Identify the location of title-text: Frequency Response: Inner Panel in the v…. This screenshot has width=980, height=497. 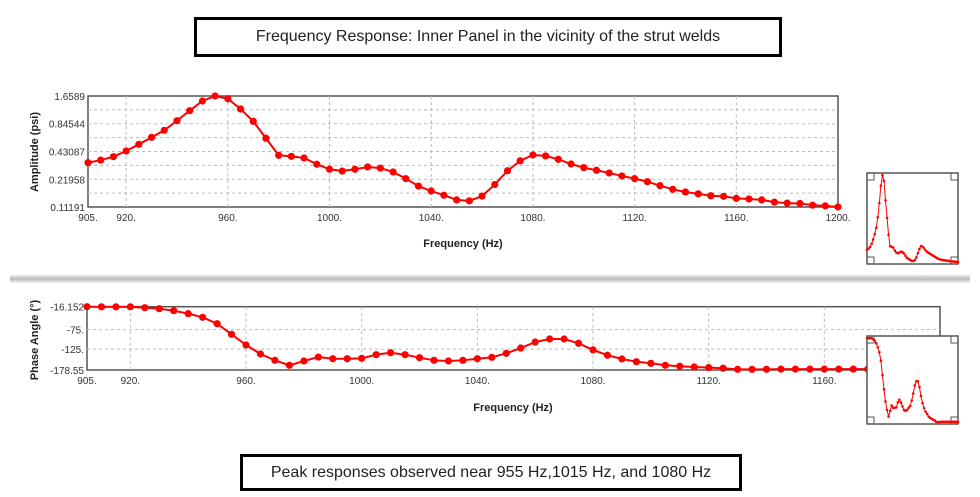
(488, 36).